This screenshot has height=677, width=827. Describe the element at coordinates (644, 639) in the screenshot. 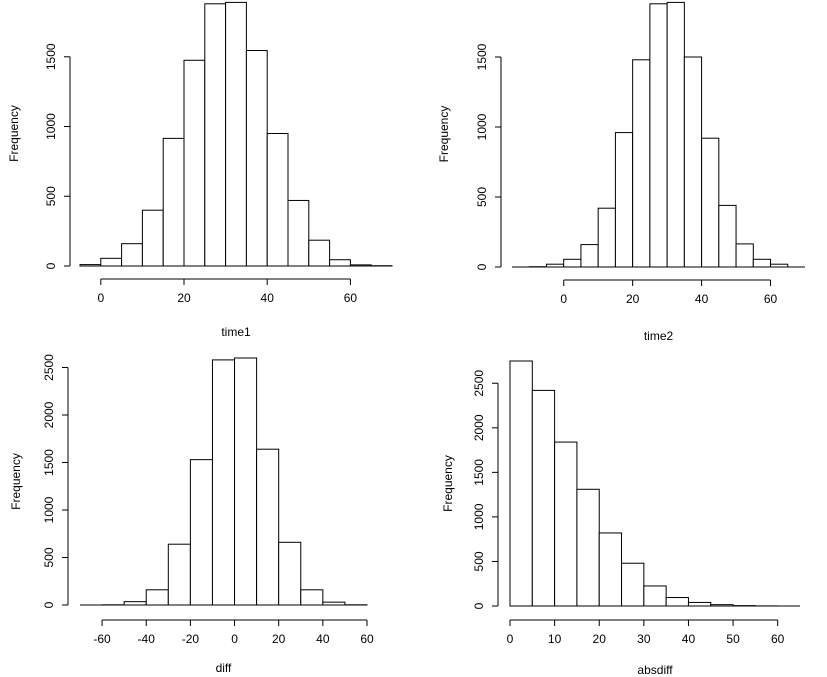

I see `x-tick-label: 30` at that location.